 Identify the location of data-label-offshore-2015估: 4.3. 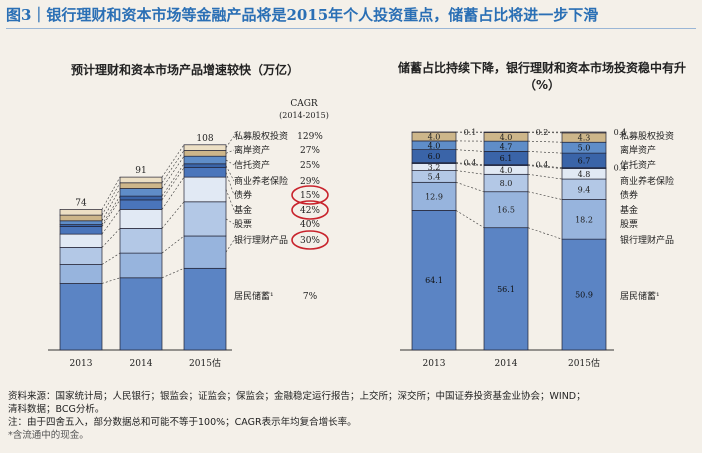
(584, 138).